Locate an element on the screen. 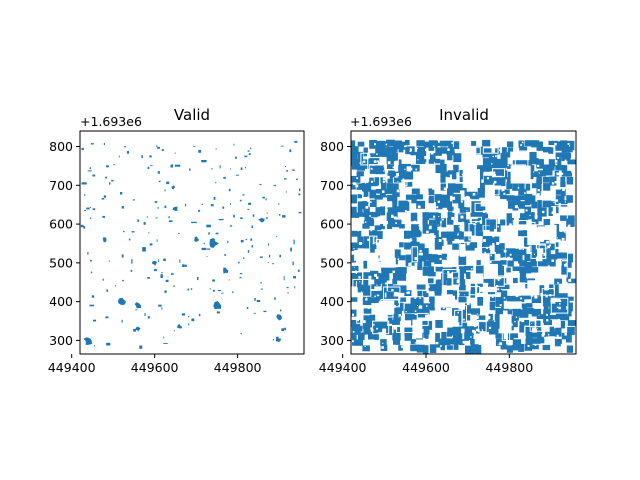 Image resolution: width=640 pixels, height=480 pixels. x-tick-label: 449400 is located at coordinates (72, 367).